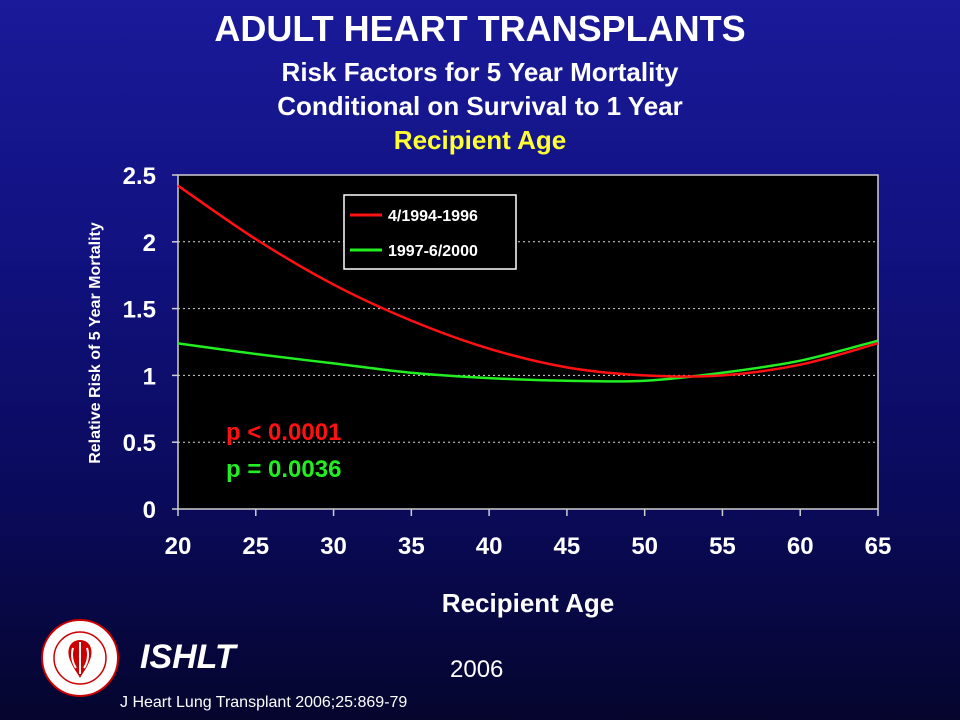 The image size is (960, 720). What do you see at coordinates (644, 546) in the screenshot?
I see `x-tick-label: 50` at bounding box center [644, 546].